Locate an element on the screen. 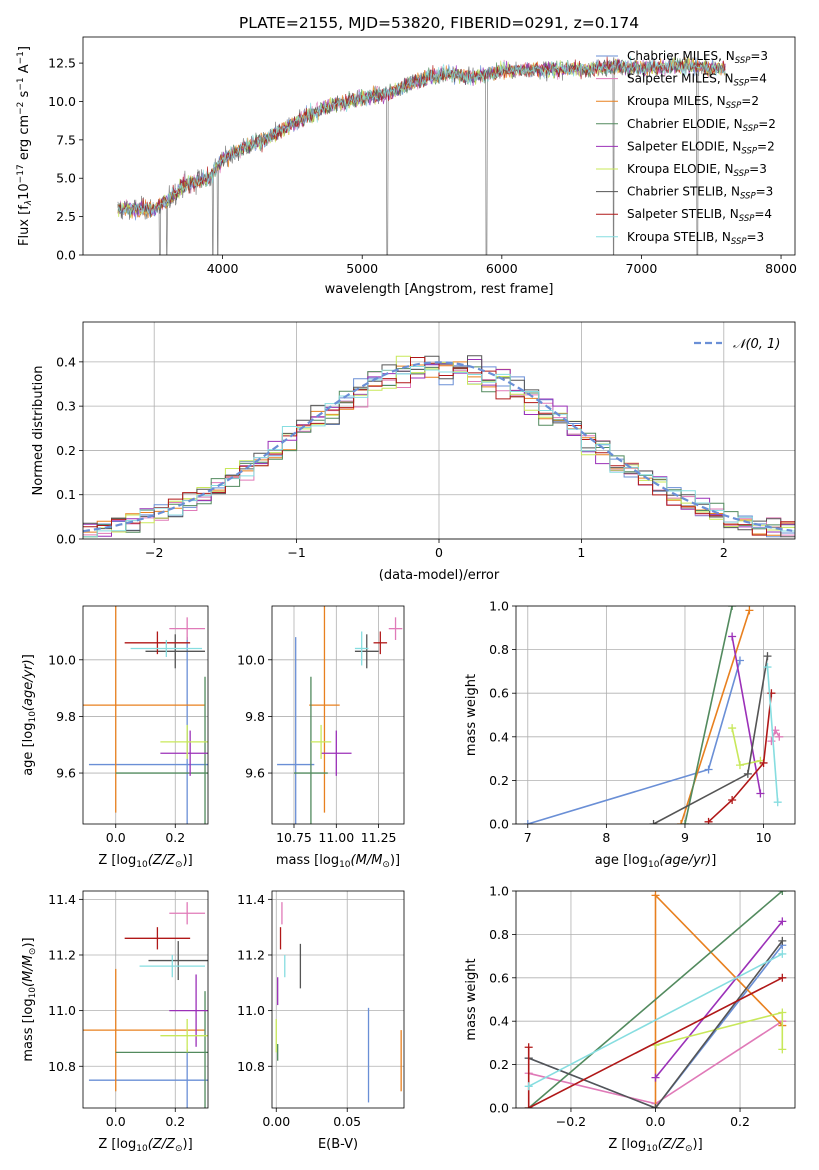  legend-entry: Kroupa MILES, NSSP=2 is located at coordinates (693, 102).